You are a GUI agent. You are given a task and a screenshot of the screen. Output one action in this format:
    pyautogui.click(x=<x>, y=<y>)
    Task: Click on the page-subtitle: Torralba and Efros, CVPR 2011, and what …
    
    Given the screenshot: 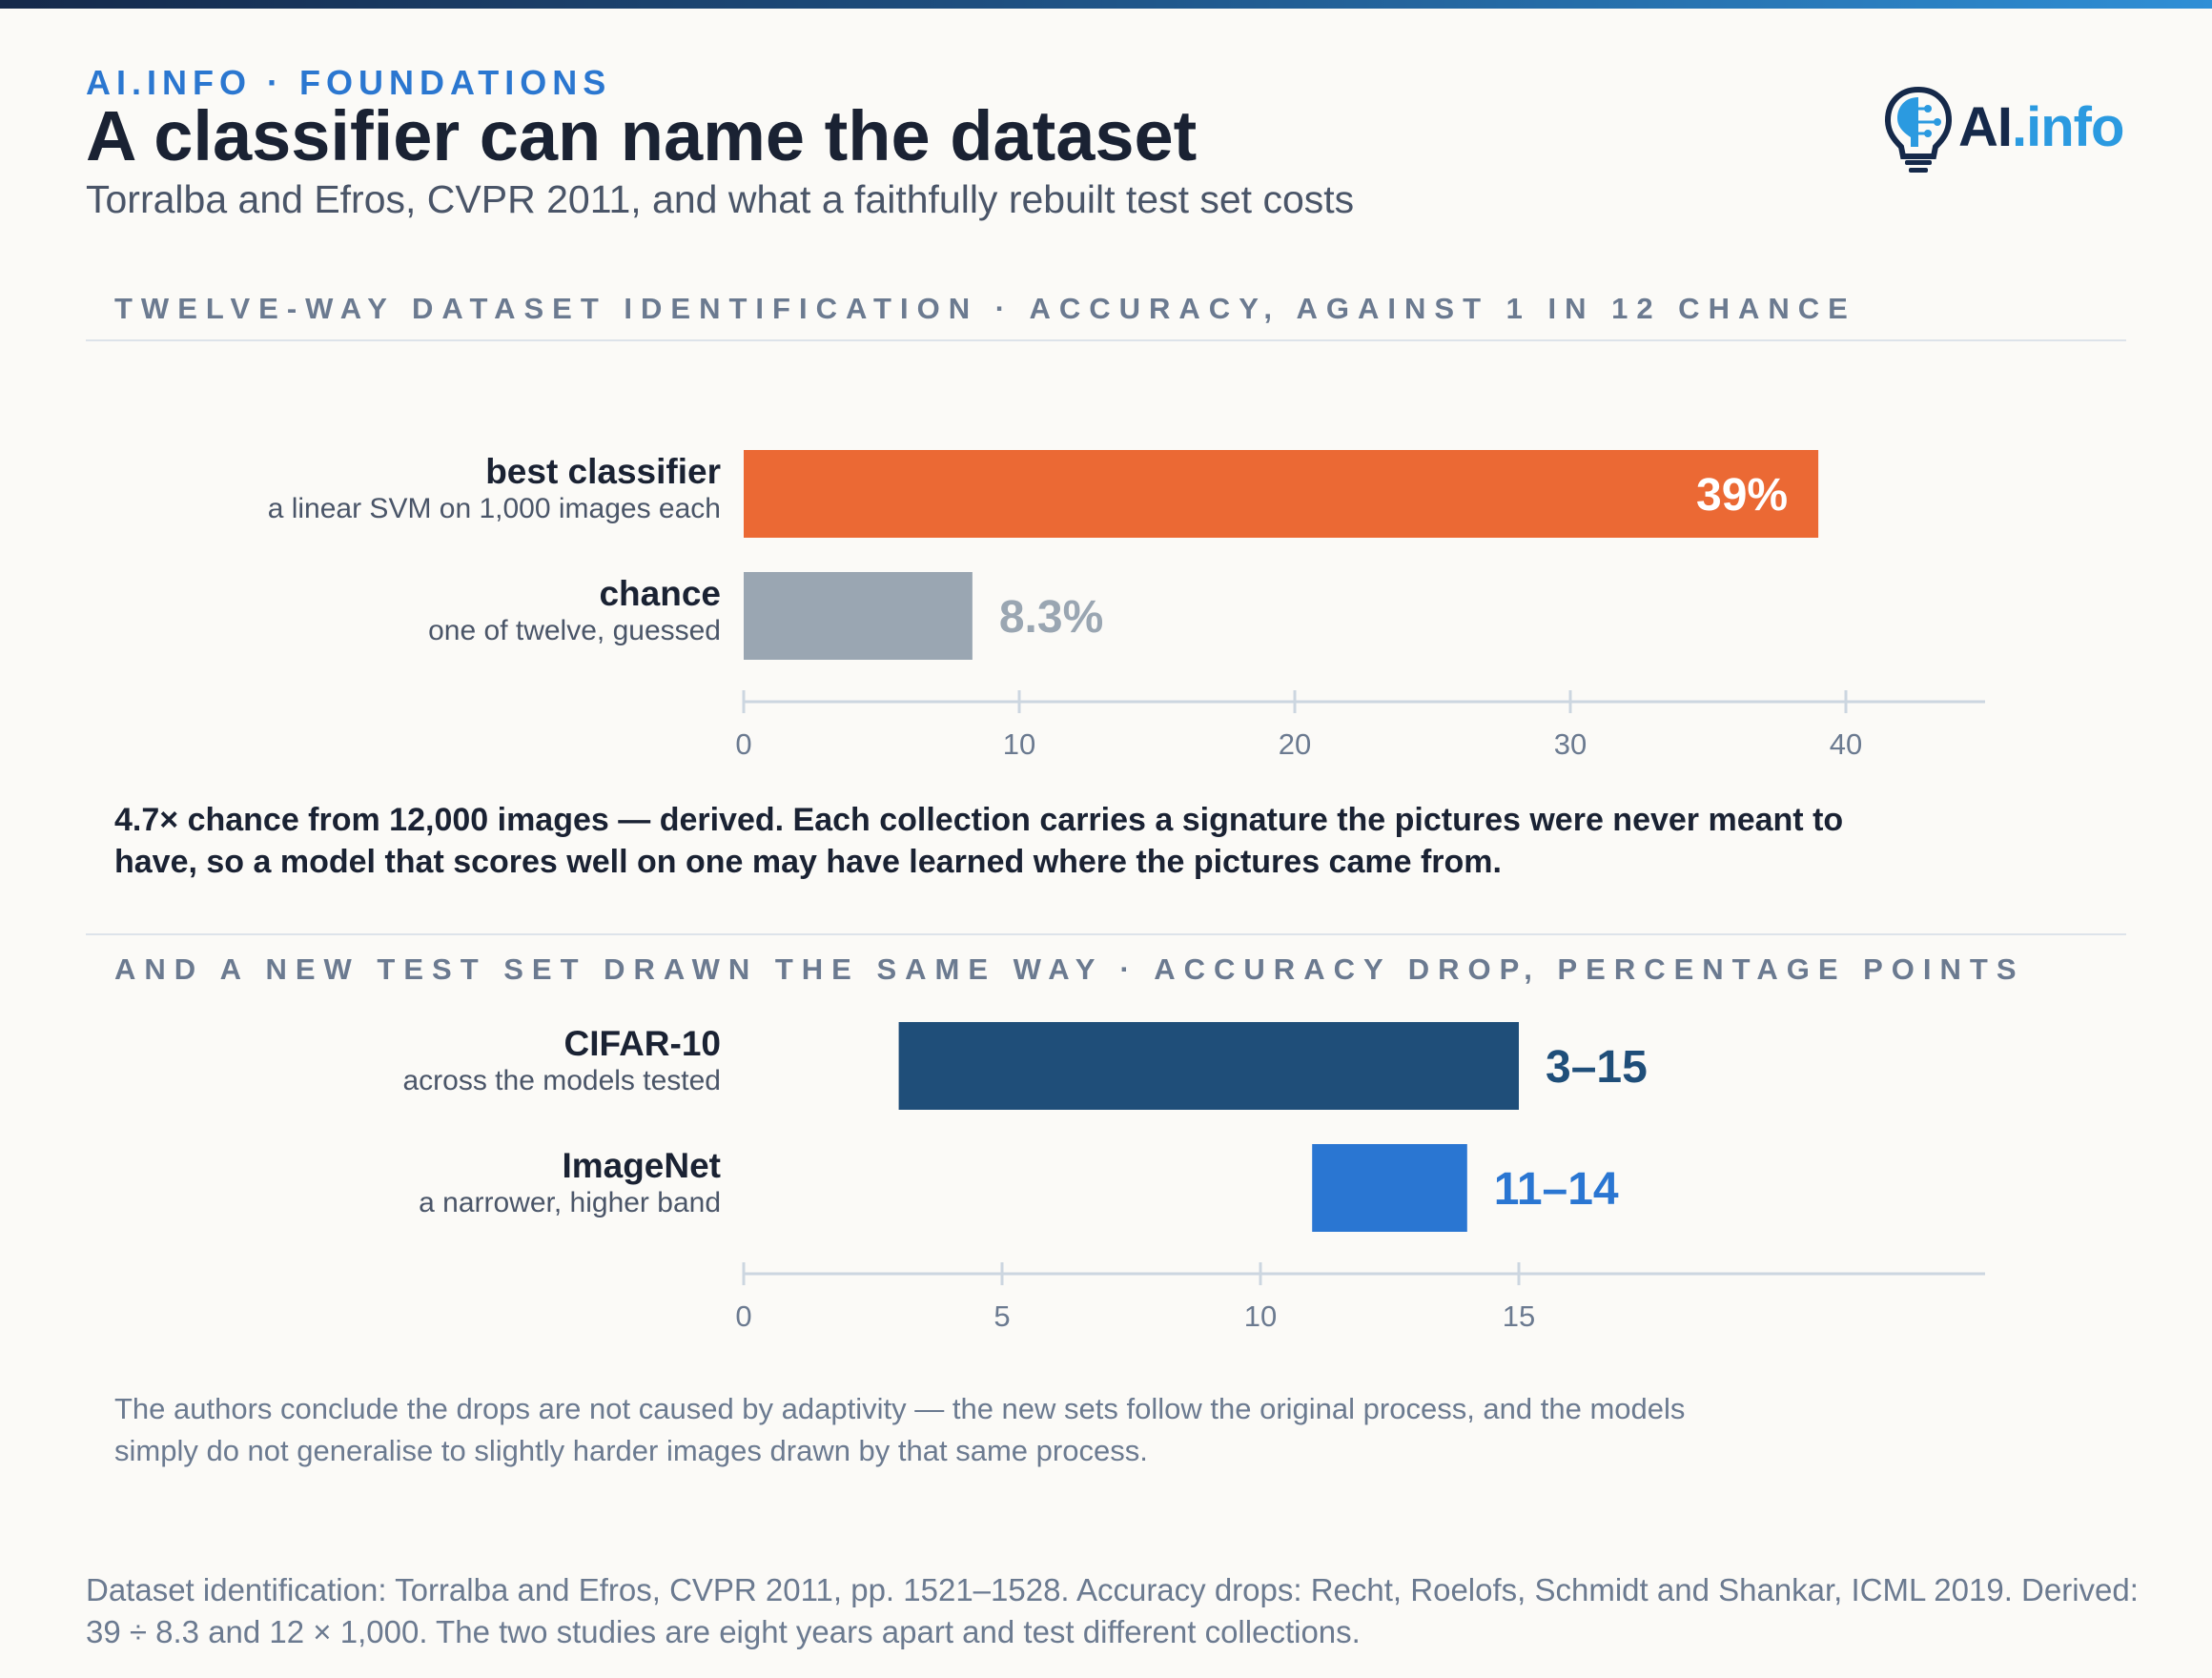 What is the action you would take?
    pyautogui.click(x=720, y=199)
    